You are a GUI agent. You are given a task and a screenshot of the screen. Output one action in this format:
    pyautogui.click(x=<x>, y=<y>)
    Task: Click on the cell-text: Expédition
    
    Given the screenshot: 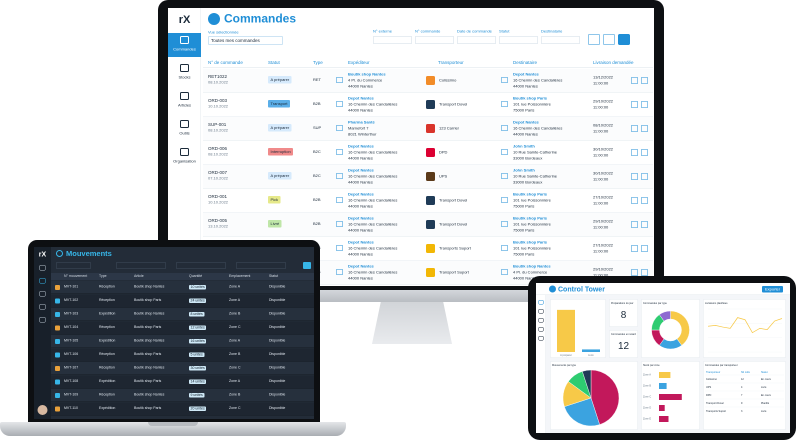 What is the action you would take?
    pyautogui.click(x=107, y=314)
    